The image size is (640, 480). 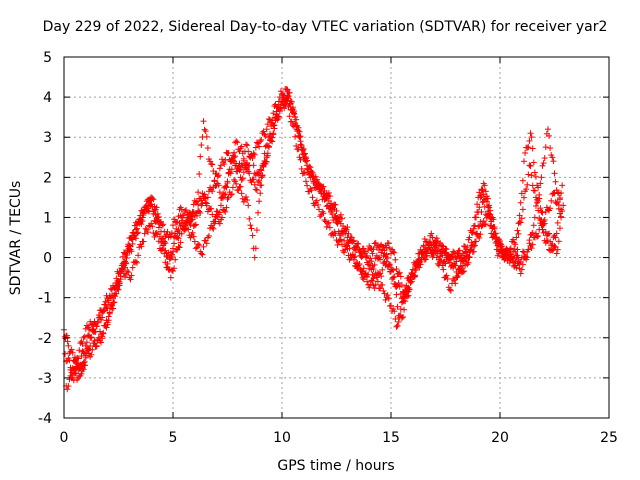 What do you see at coordinates (282, 438) in the screenshot?
I see `x-tick-label: 10` at bounding box center [282, 438].